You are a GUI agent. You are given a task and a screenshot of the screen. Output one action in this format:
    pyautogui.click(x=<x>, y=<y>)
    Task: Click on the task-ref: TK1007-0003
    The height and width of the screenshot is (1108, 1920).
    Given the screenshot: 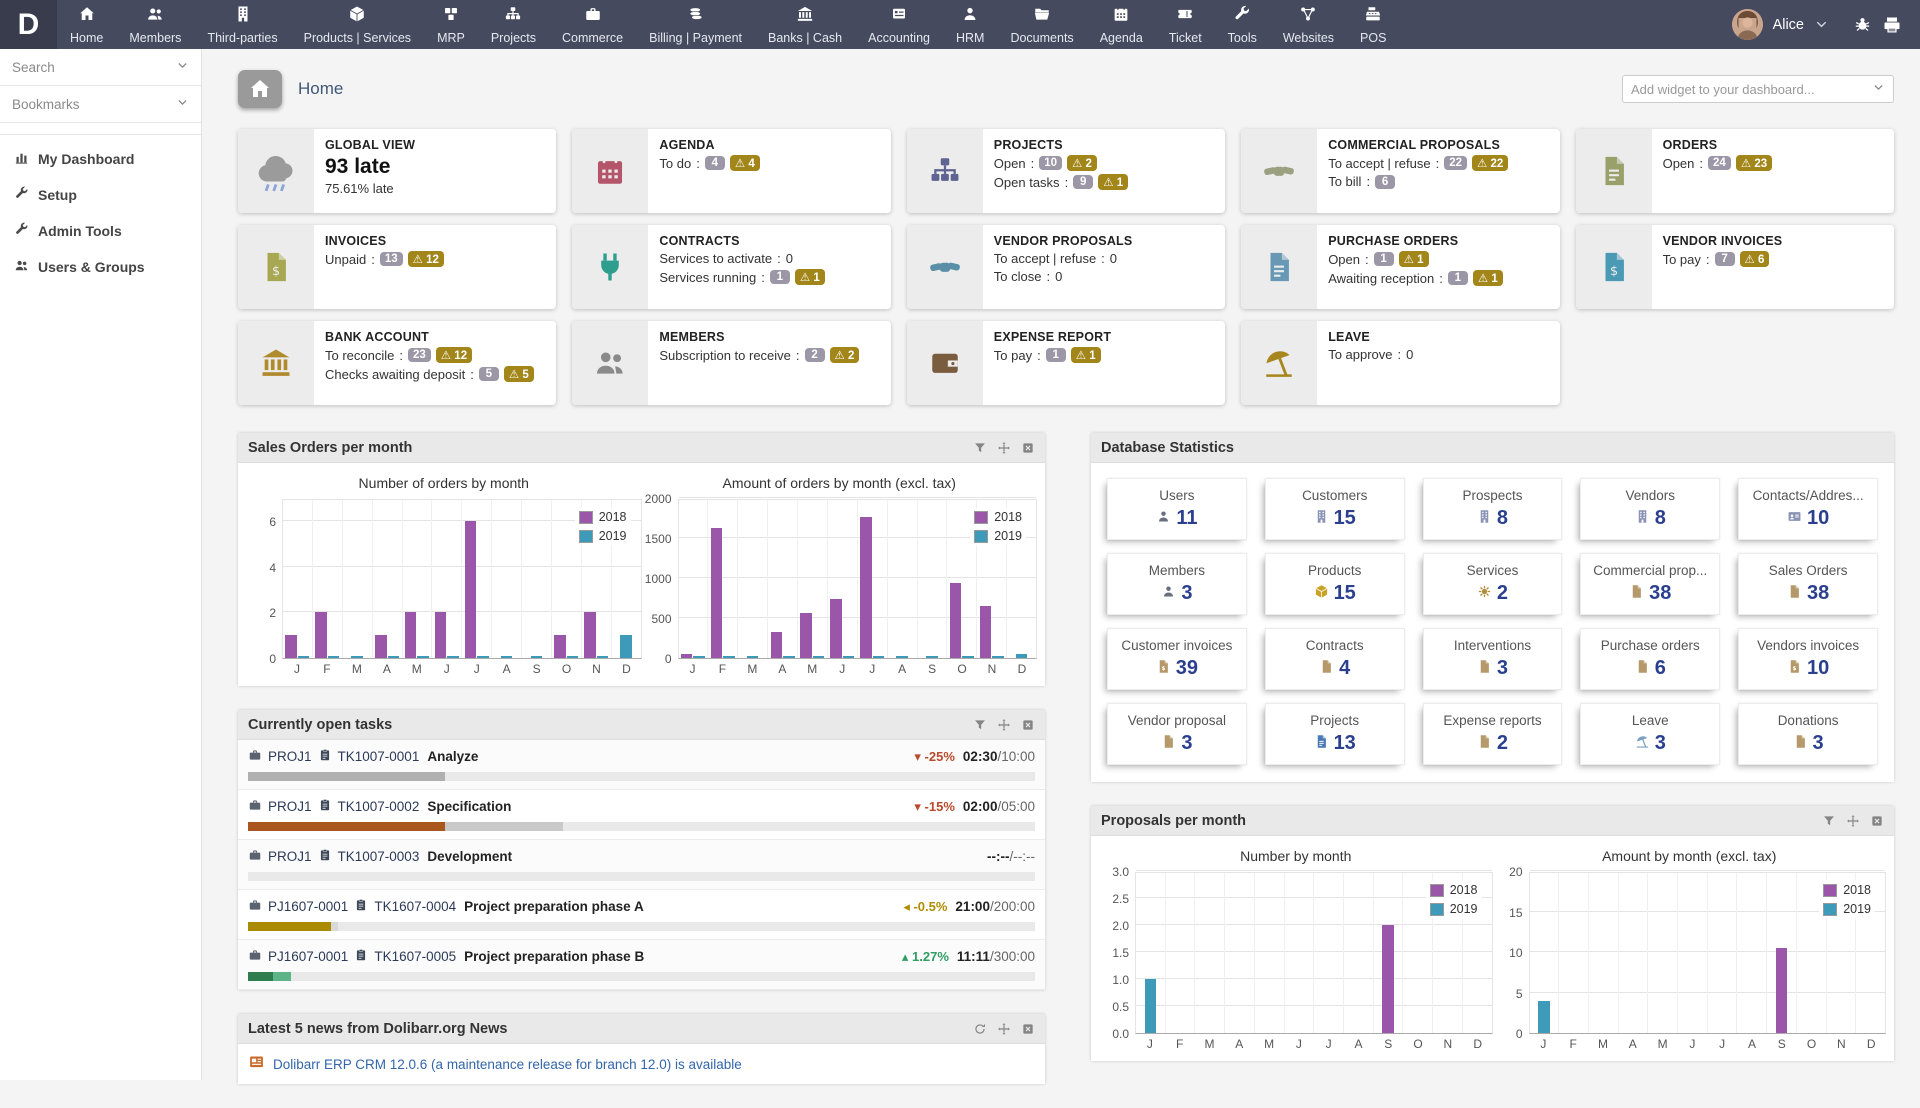 What is the action you would take?
    pyautogui.click(x=379, y=856)
    